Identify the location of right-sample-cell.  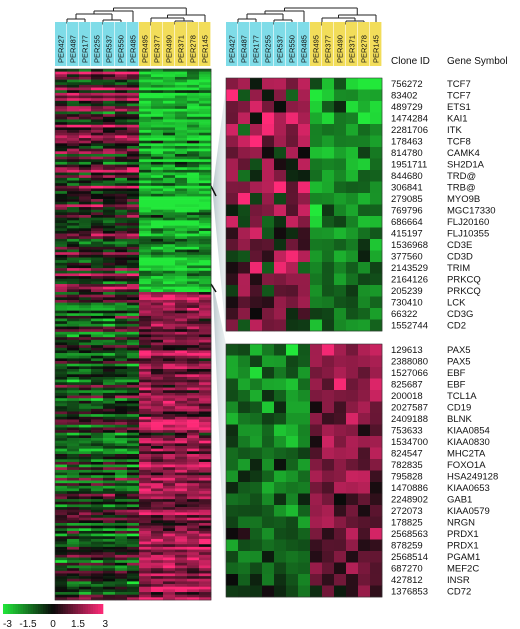
(292, 44).